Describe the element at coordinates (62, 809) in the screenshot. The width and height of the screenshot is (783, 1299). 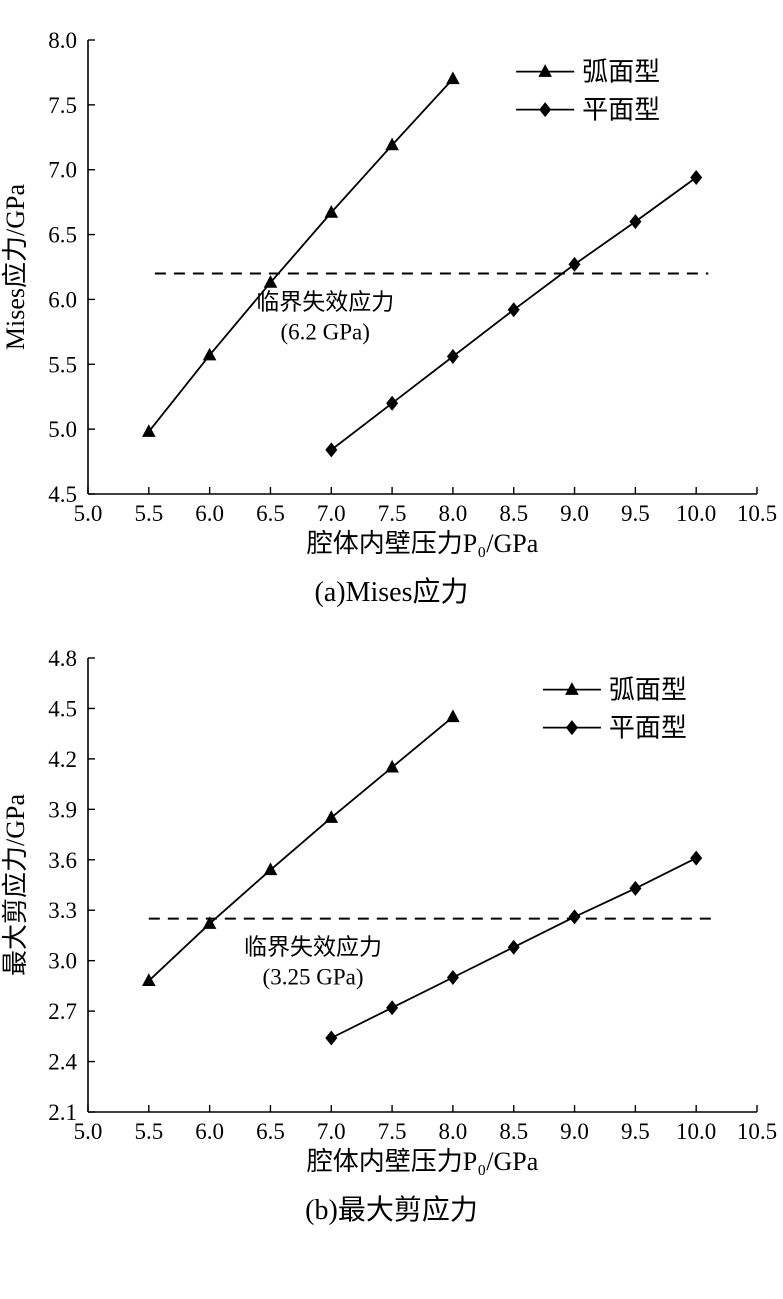
I see `svg-text: 3.9` at that location.